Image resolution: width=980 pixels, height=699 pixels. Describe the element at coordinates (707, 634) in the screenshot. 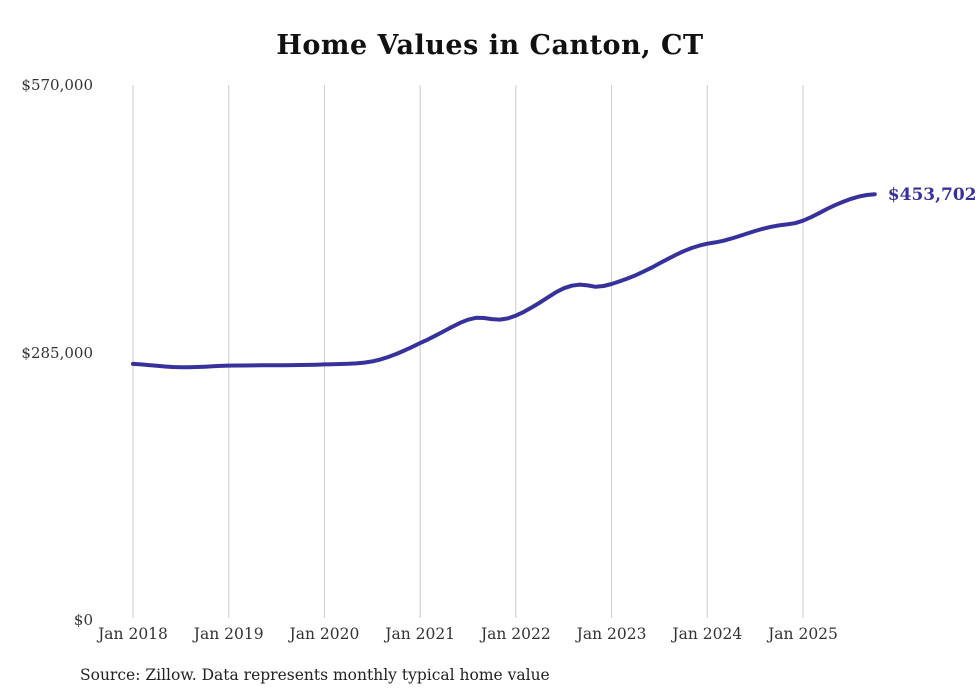

I see `x-axis-tick-label: Jan 2024` at that location.